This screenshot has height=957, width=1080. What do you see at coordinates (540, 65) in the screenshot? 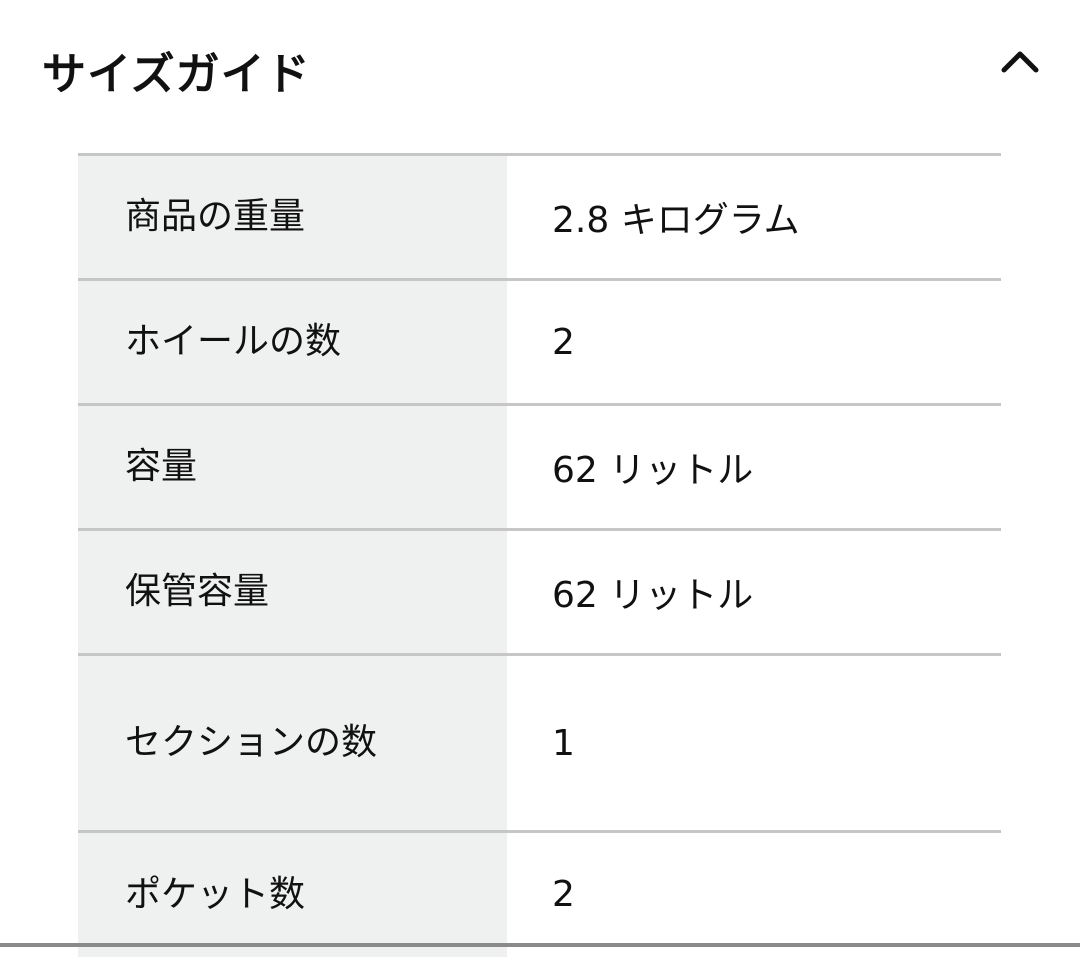
I see `size-guide-header: サイズガイド` at bounding box center [540, 65].